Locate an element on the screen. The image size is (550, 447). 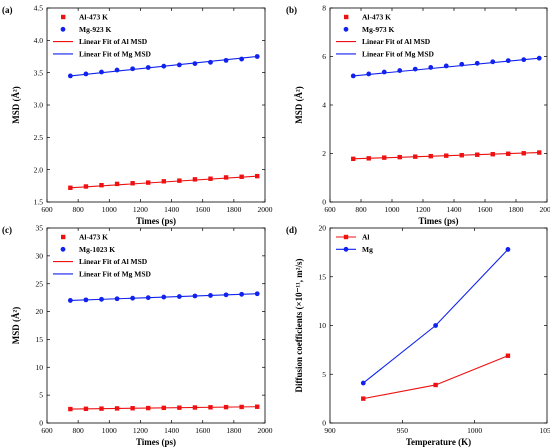
y-tick-label: 0 is located at coordinates (324, 423).